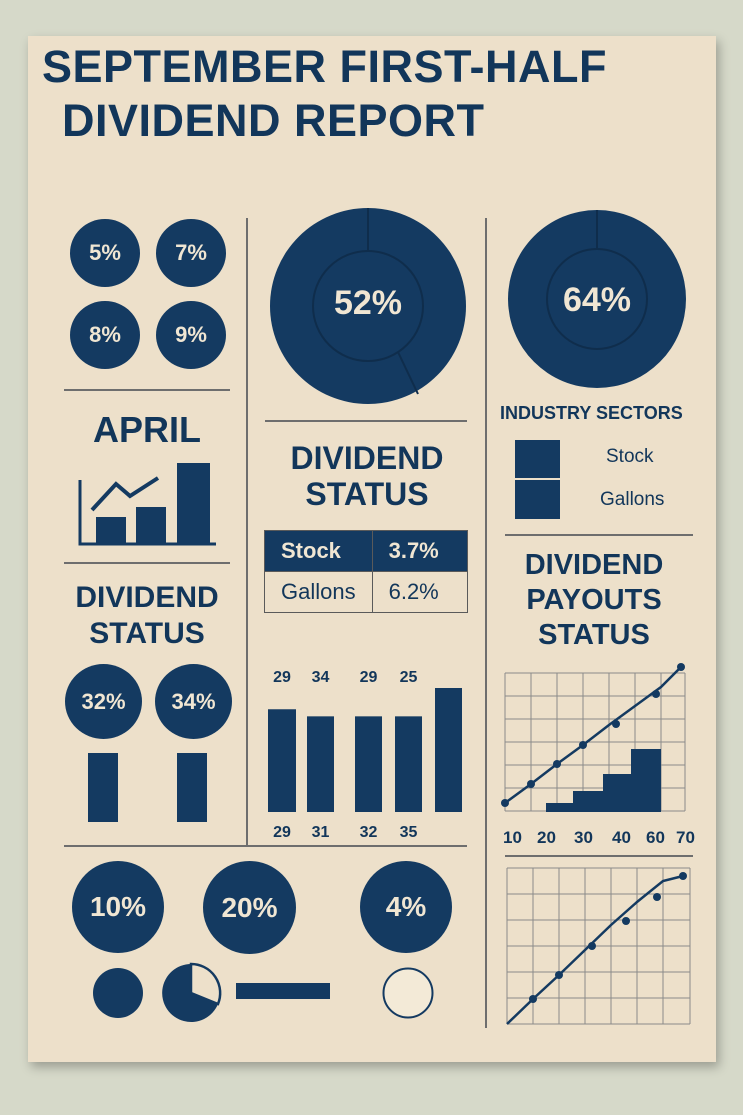 The width and height of the screenshot is (743, 1115). Describe the element at coordinates (591, 413) in the screenshot. I see `industry-sectors-title: INDUSTRY SECTORS` at that location.